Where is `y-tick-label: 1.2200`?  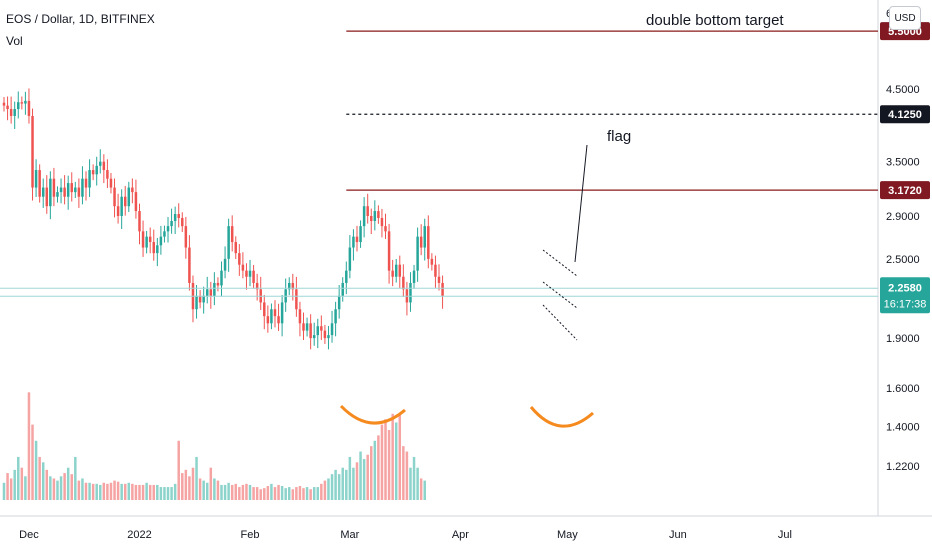 y-tick-label: 1.2200 is located at coordinates (903, 467).